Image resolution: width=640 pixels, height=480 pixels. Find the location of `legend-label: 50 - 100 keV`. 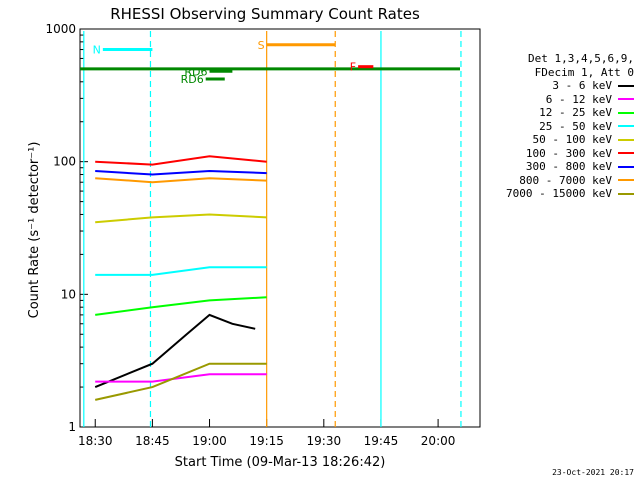

legend-label: 50 - 100 keV is located at coordinates (572, 139).